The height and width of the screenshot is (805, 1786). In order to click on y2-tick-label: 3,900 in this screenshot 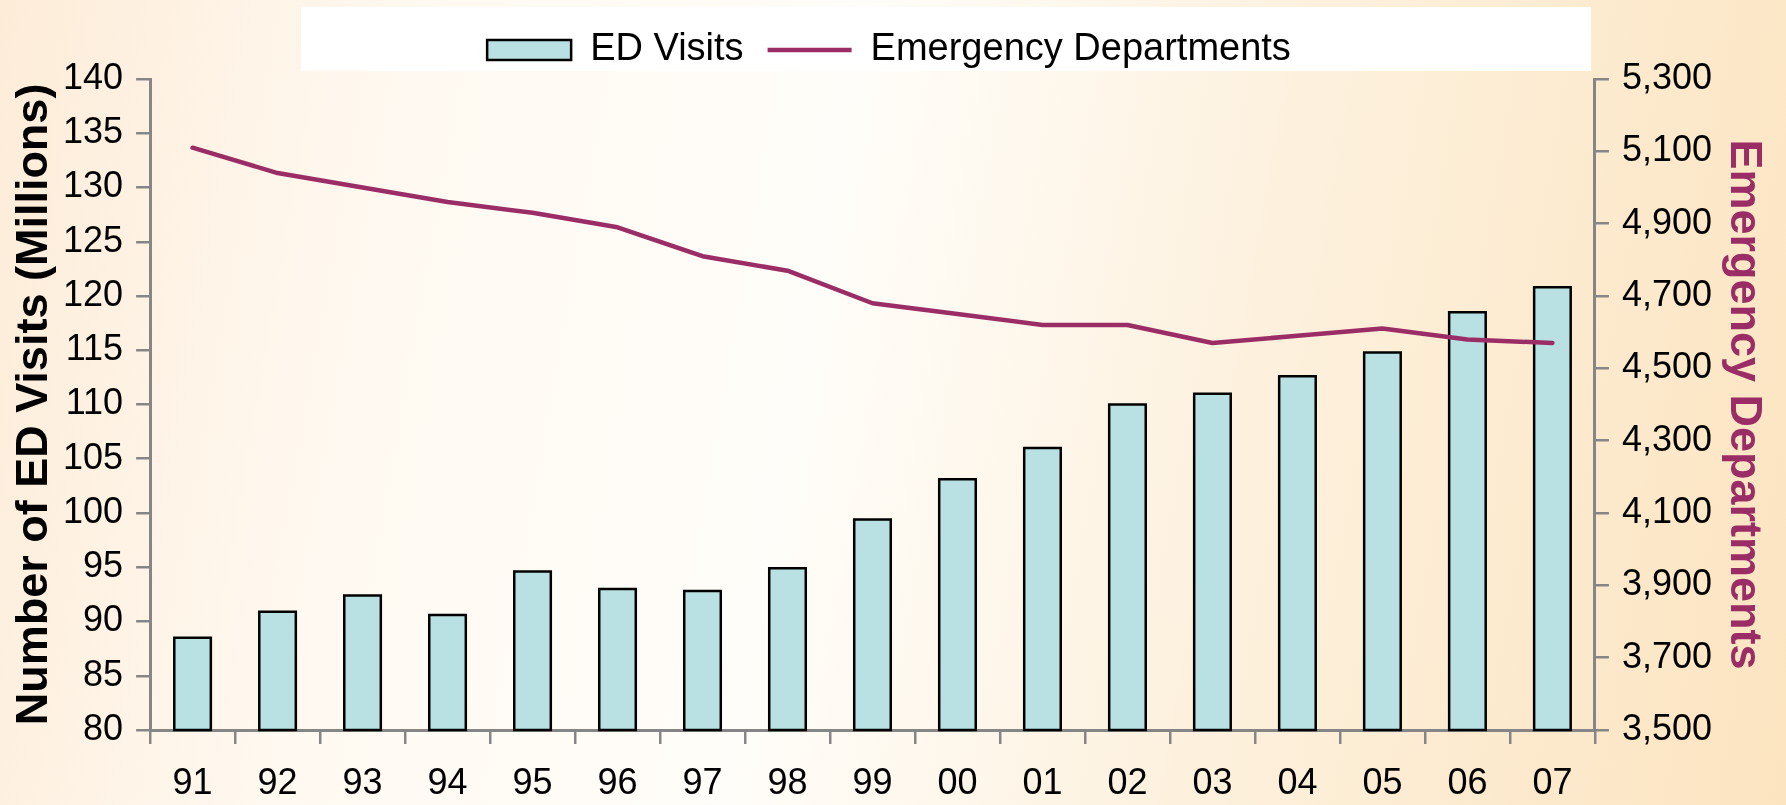, I will do `click(1667, 583)`.